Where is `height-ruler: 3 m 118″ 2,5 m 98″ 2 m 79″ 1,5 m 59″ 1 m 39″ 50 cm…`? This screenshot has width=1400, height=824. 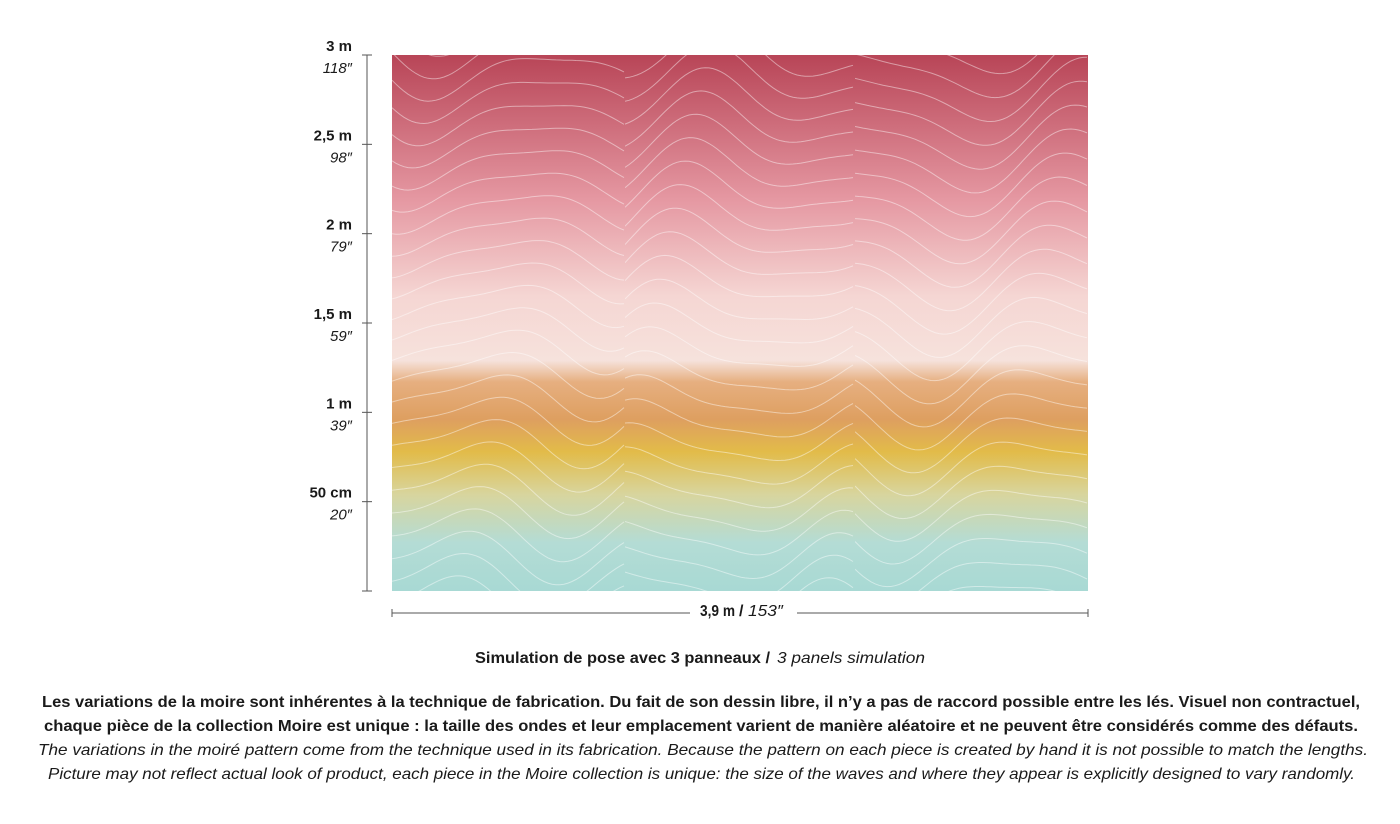 height-ruler: 3 m 118″ 2,5 m 98″ 2 m 79″ 1,5 m 59″ 1 m 39″ 50 cm… is located at coordinates (340, 315).